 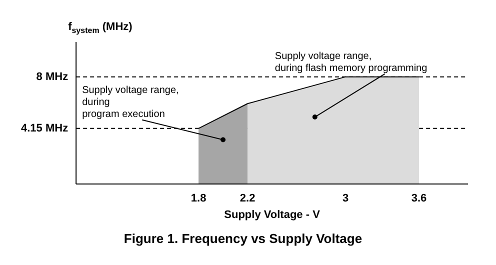 I want to click on text: Figure 1. Frequency vs Supply Voltage, so click(x=243, y=238).